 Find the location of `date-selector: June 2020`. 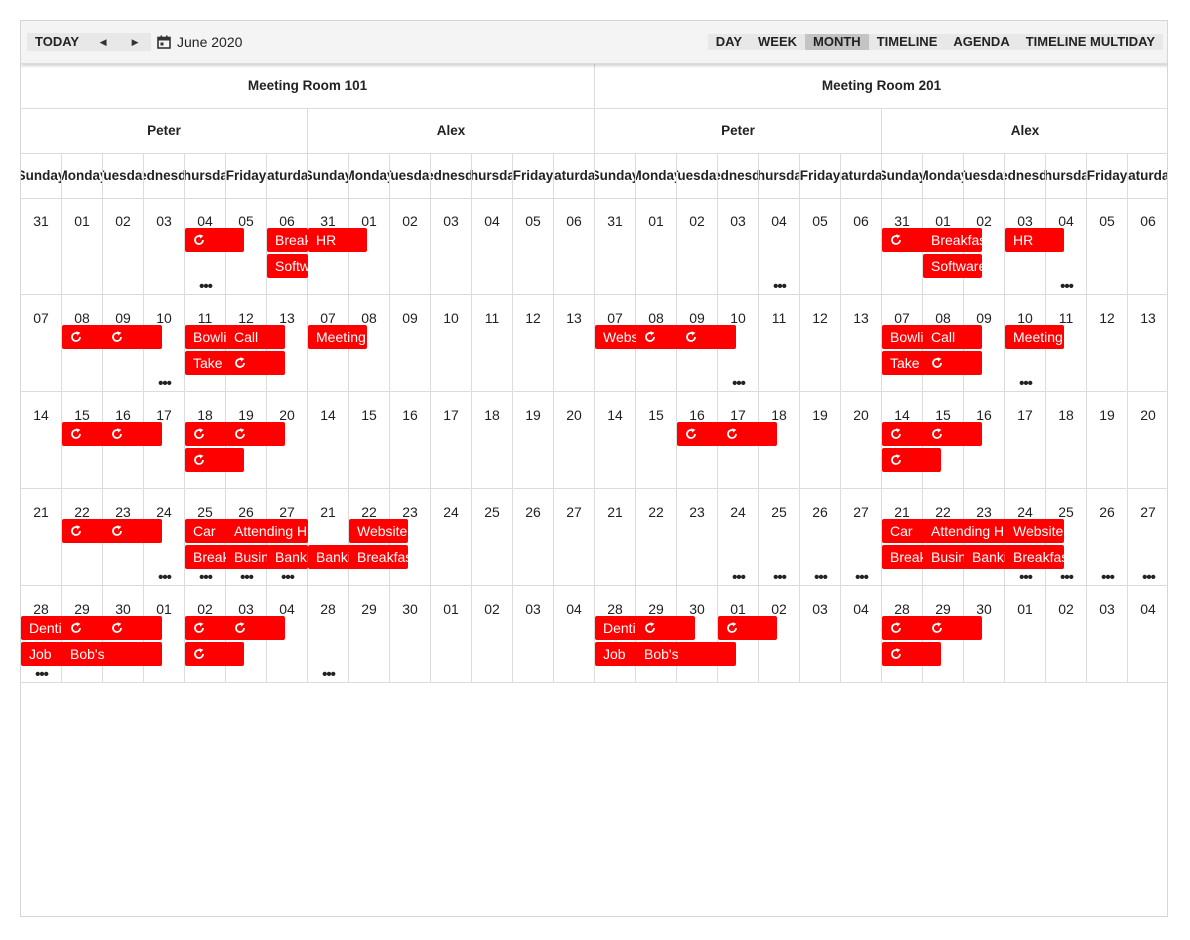

date-selector: June 2020 is located at coordinates (199, 42).